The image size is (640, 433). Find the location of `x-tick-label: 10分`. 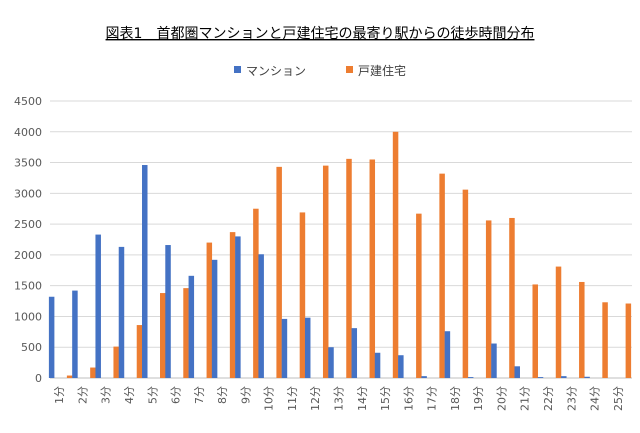

x-tick-label: 10分 is located at coordinates (269, 398).